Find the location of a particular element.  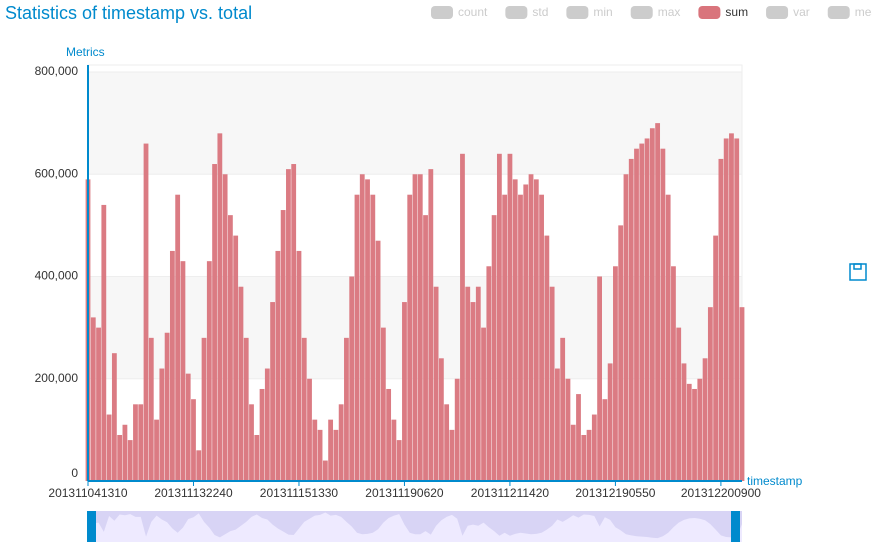

x-tick-label: 201311132240 is located at coordinates (193, 493).